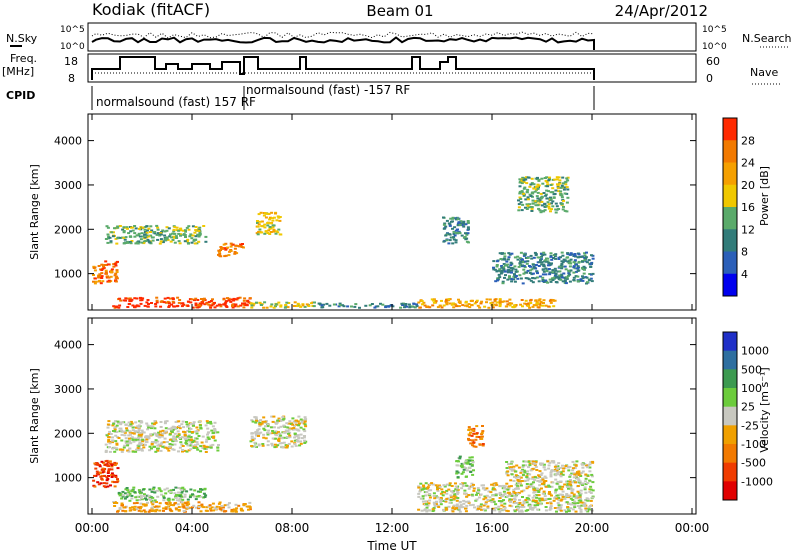  I want to click on velocity-y-tick-label: 4000, so click(68, 345).